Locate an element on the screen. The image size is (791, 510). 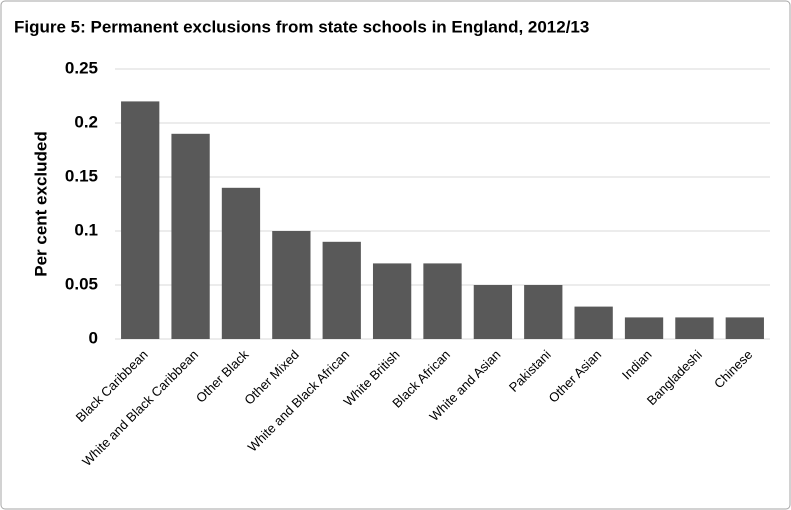
y-tick-label: 0.15 is located at coordinates (81, 175).